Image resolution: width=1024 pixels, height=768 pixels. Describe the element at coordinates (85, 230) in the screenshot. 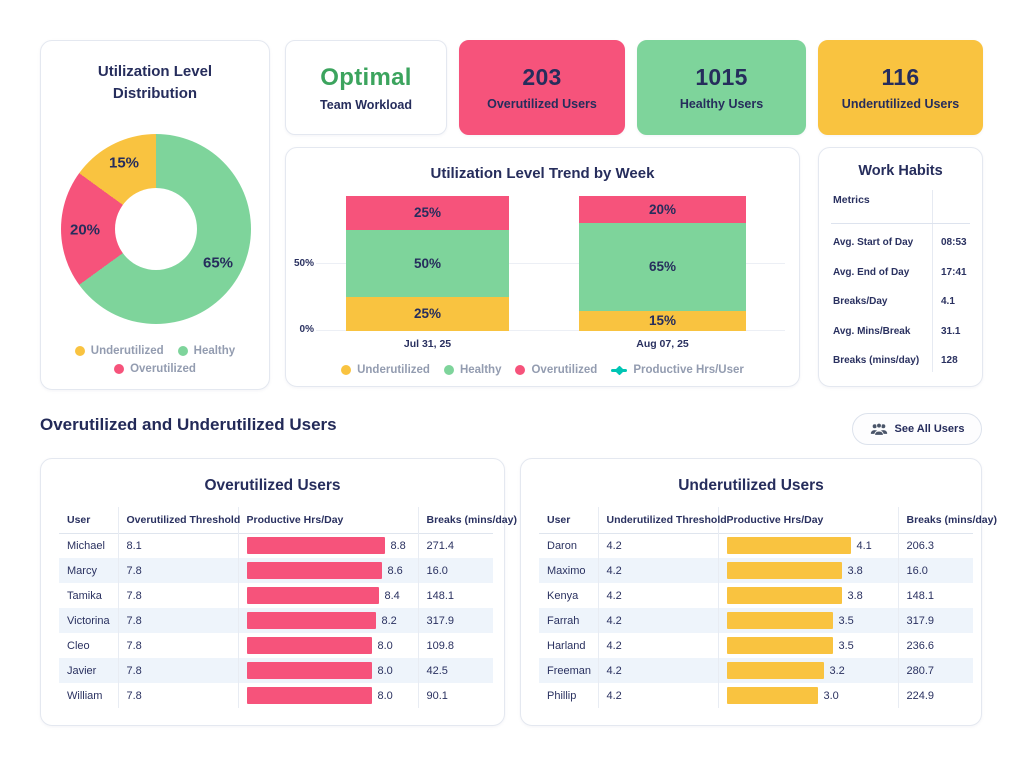

I see `donut-label-overutilized: 20%` at that location.